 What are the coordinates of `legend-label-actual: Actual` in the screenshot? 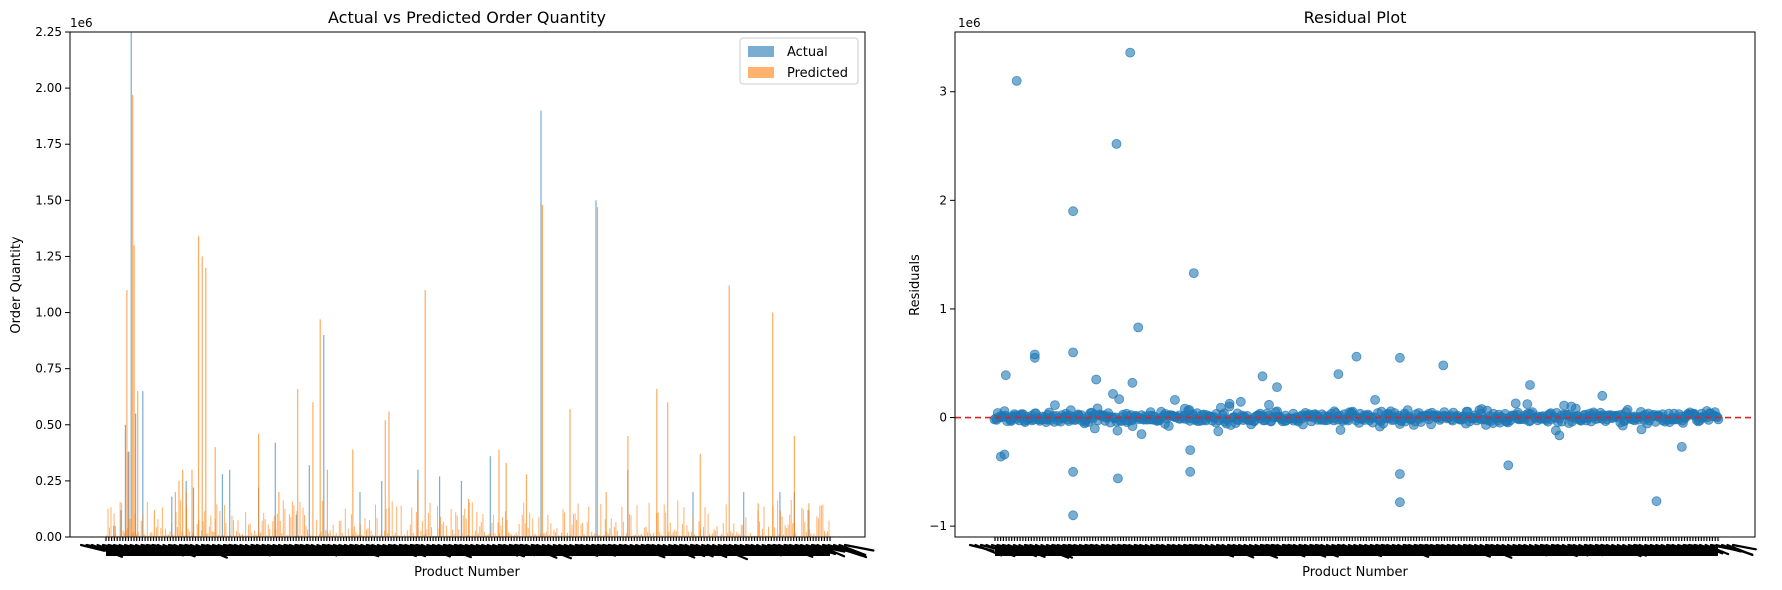 It's located at (807, 52).